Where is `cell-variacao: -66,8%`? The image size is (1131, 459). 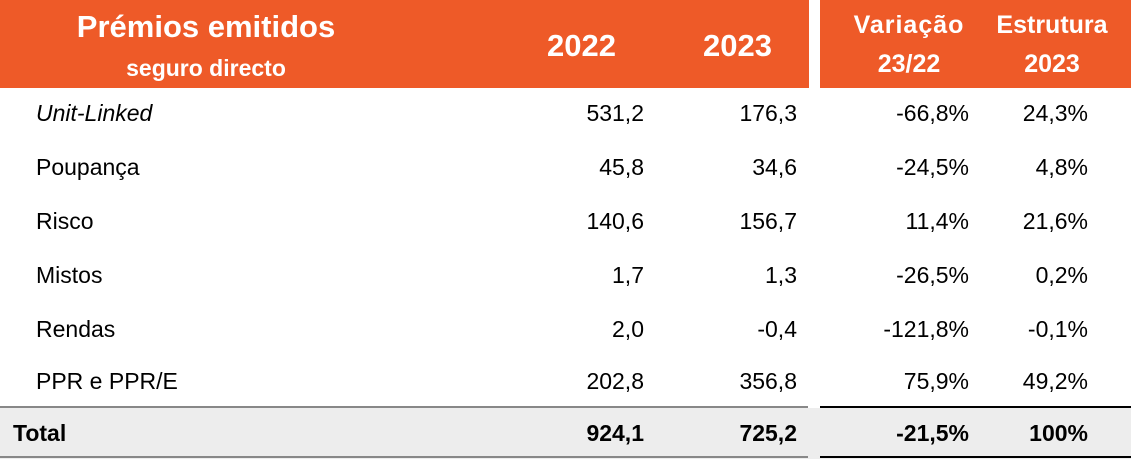 cell-variacao: -66,8% is located at coordinates (932, 113).